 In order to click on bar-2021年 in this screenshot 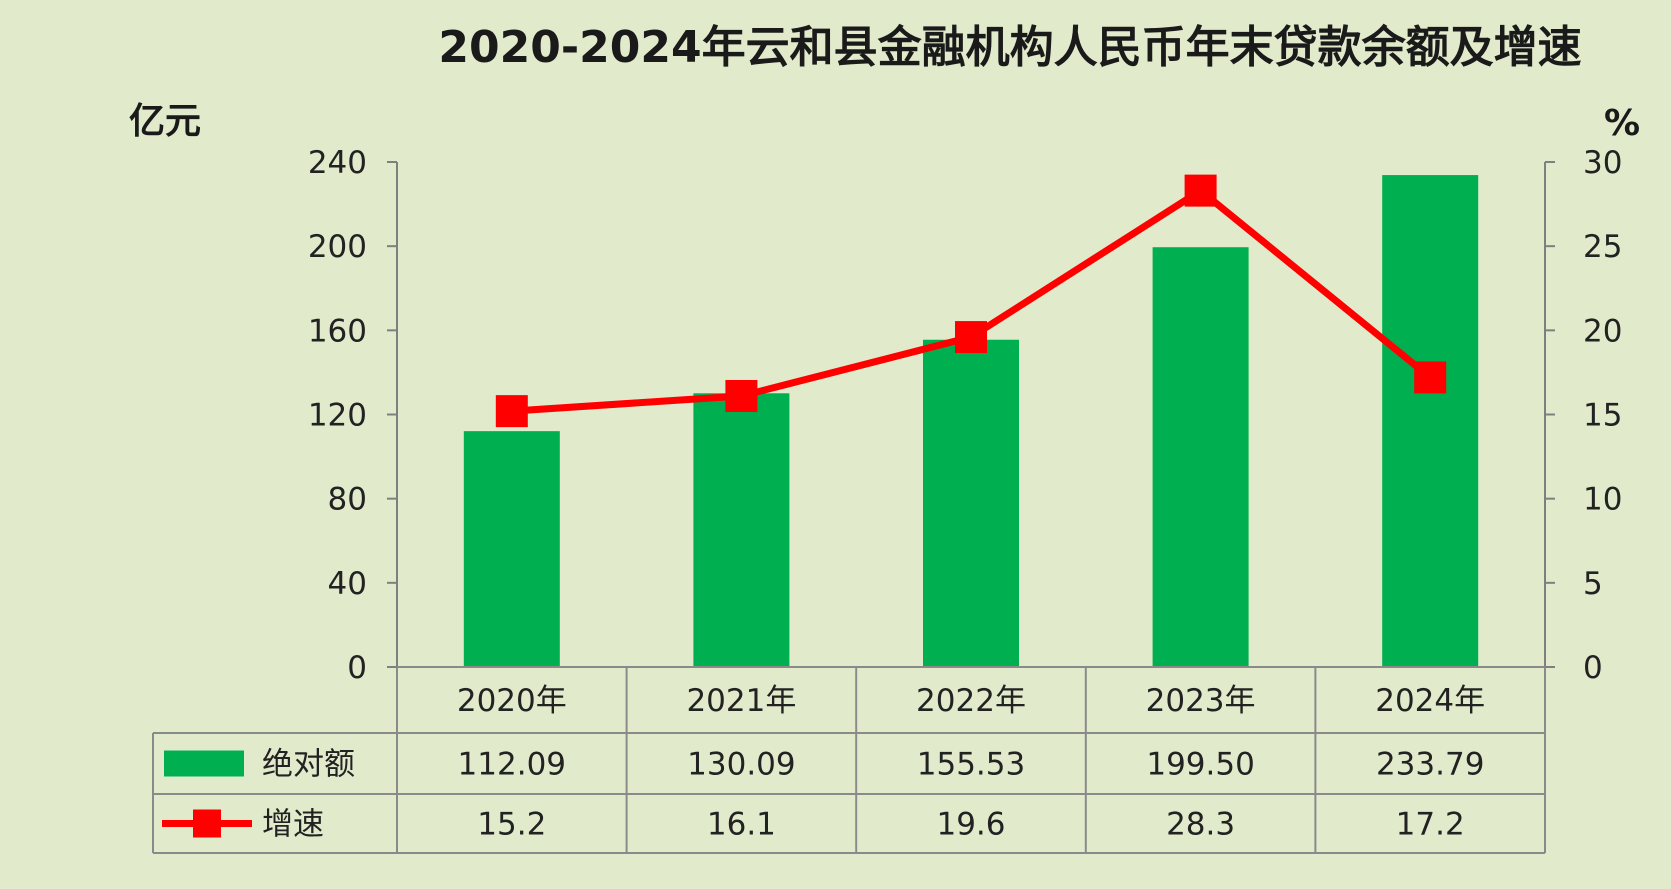, I will do `click(741, 530)`.